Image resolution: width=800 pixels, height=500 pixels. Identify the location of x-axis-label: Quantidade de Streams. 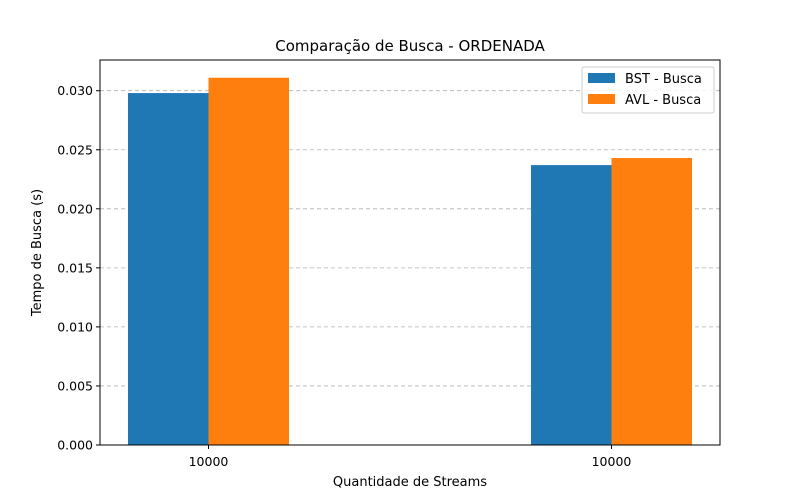
(410, 482).